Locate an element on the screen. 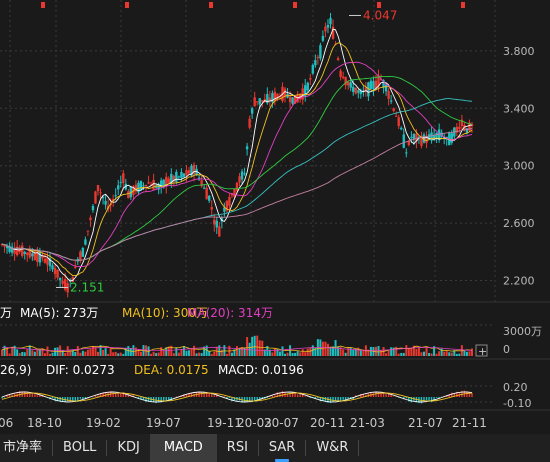 The height and width of the screenshot is (462, 550). x-axis-date-label: 20-11 is located at coordinates (327, 423).